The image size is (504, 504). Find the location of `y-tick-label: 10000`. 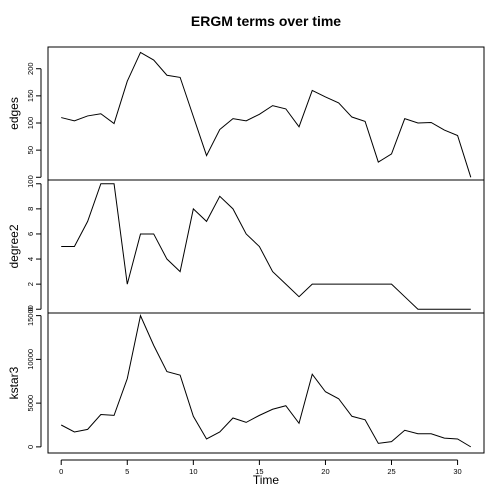

y-tick-label: 10000 is located at coordinates (30, 359).